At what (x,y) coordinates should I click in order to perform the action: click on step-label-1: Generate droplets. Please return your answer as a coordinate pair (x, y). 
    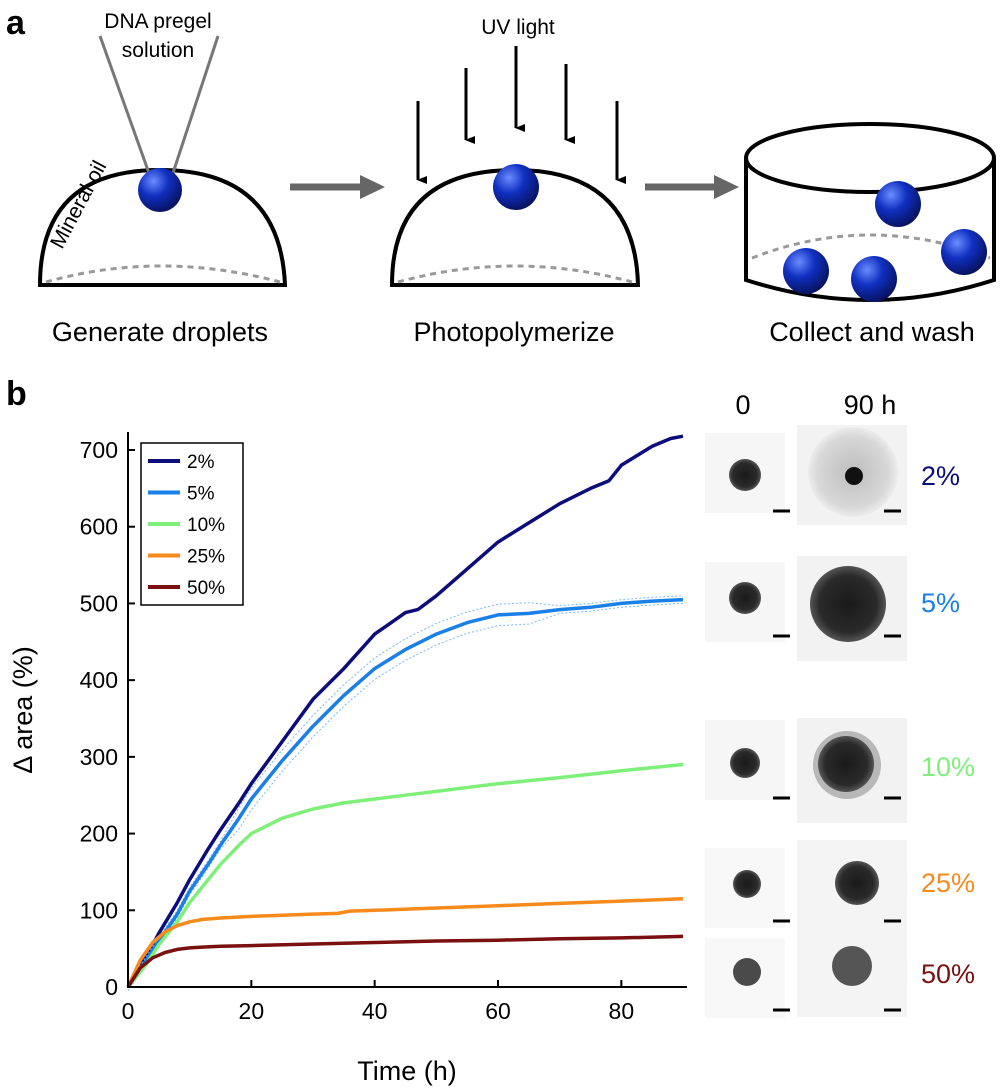
    Looking at the image, I should click on (160, 332).